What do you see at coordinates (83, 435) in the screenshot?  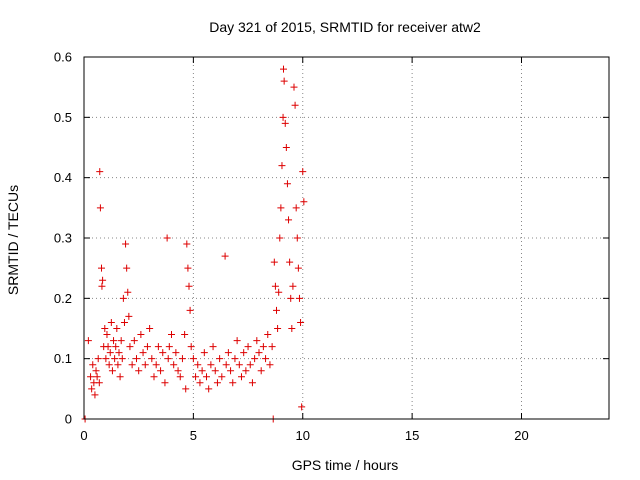 I see `x-tick-label: 0` at bounding box center [83, 435].